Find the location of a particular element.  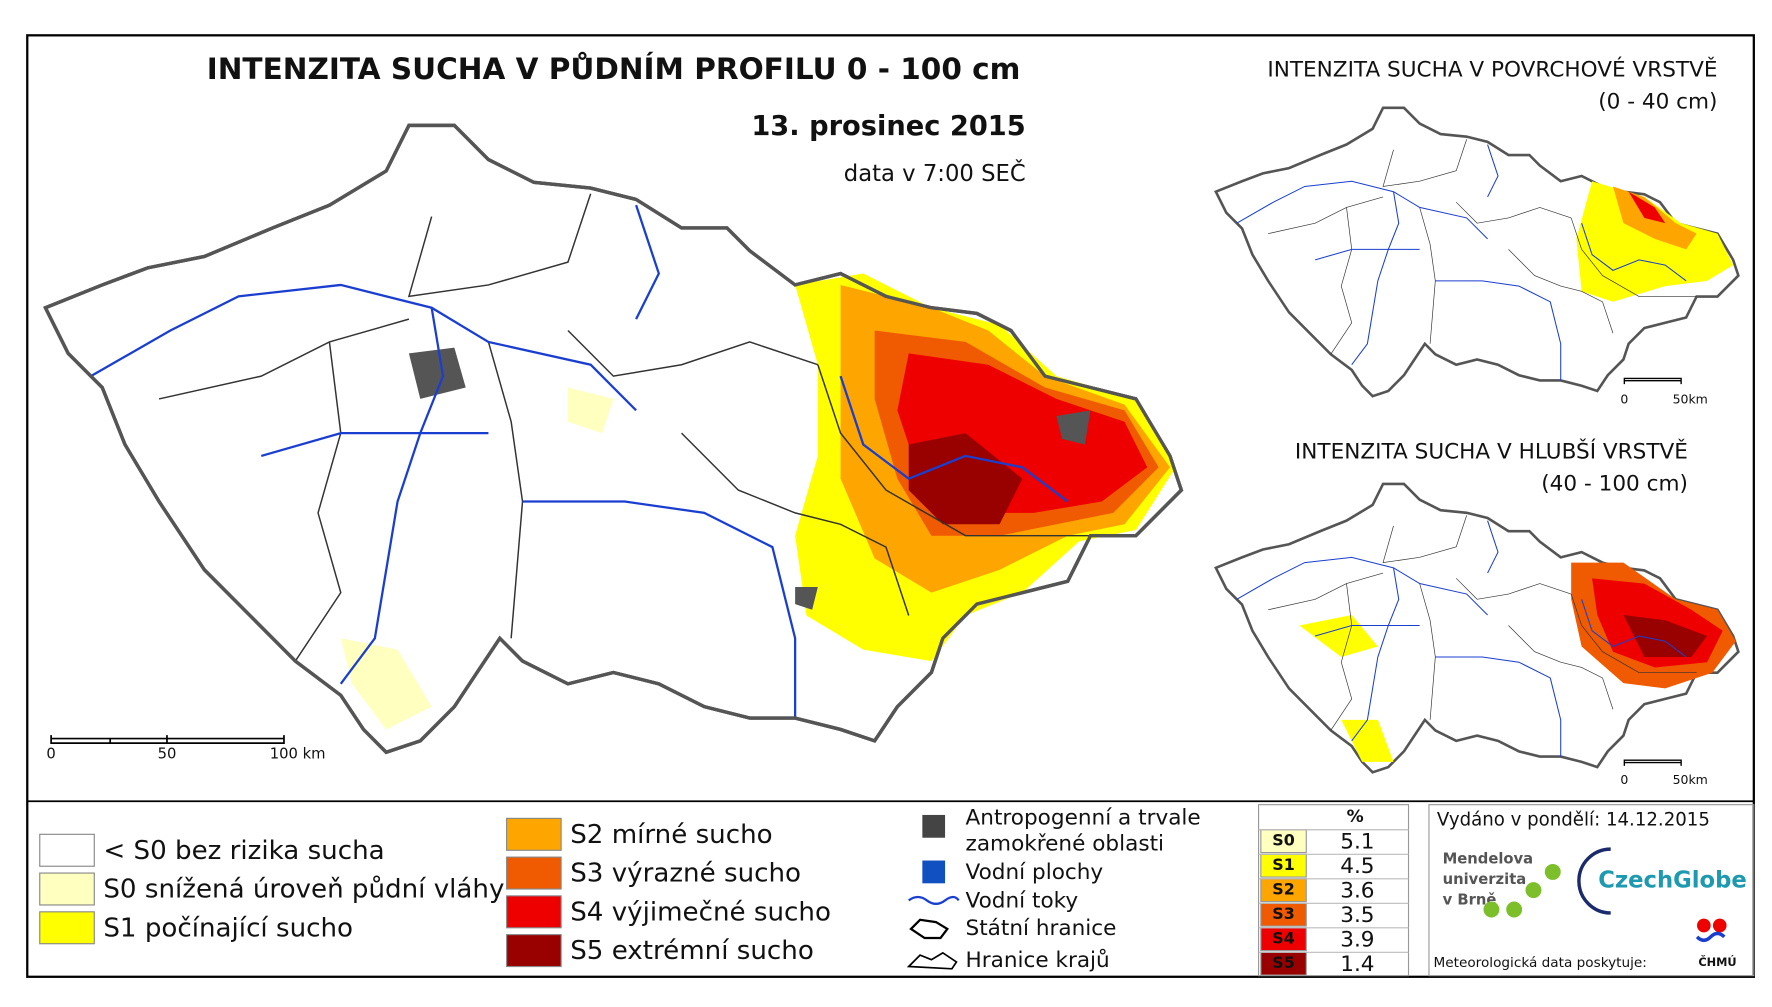

legend-label: S4 výjimečné sucho is located at coordinates (700, 912).